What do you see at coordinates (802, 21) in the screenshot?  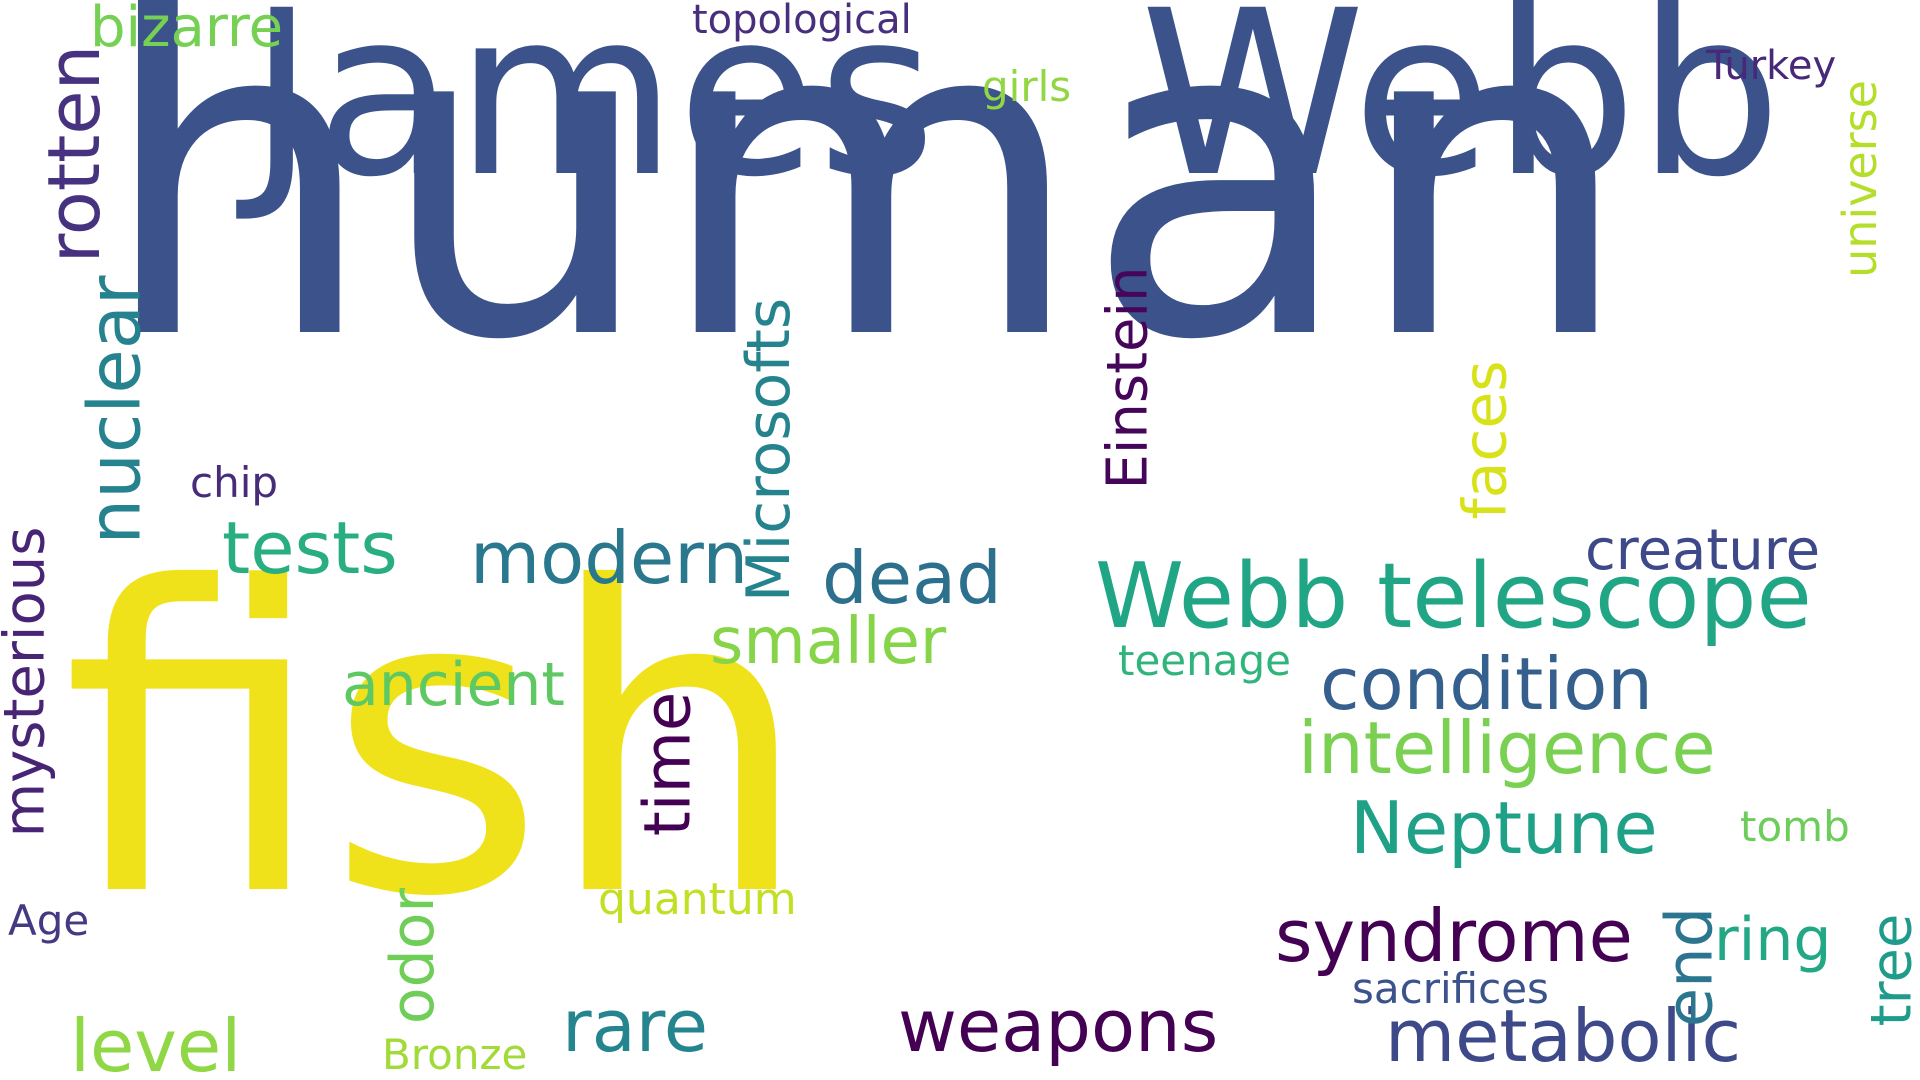 I see `word-topological: topological` at bounding box center [802, 21].